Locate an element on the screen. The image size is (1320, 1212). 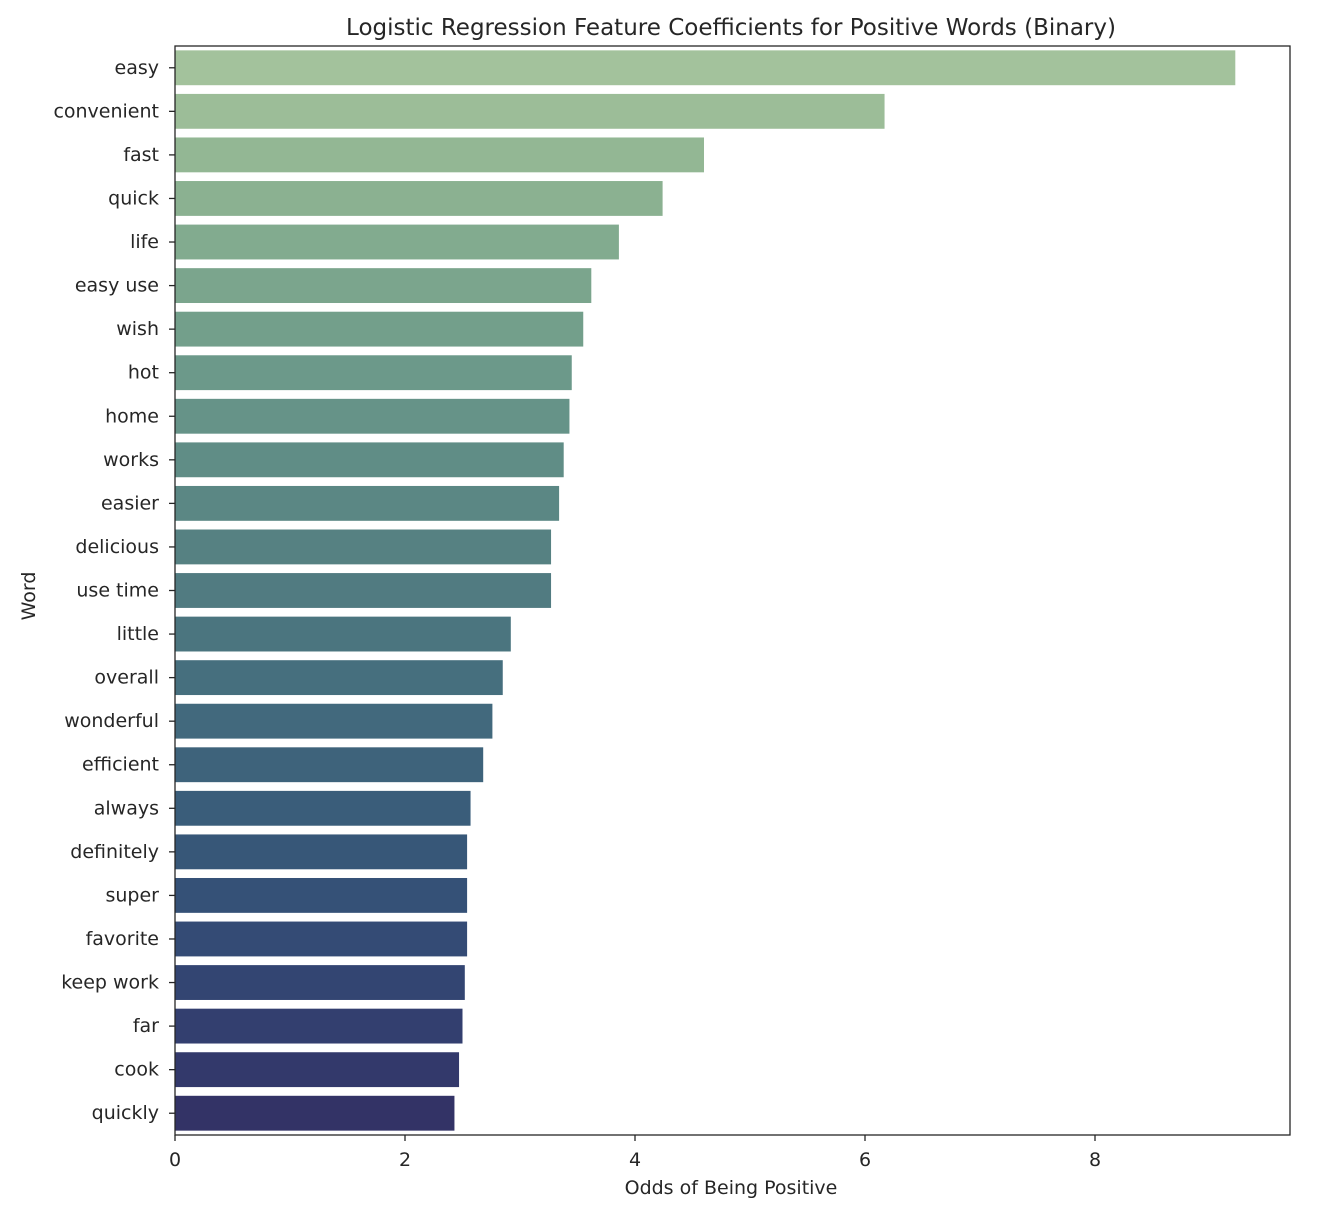
bar-efficient is located at coordinates (329, 765).